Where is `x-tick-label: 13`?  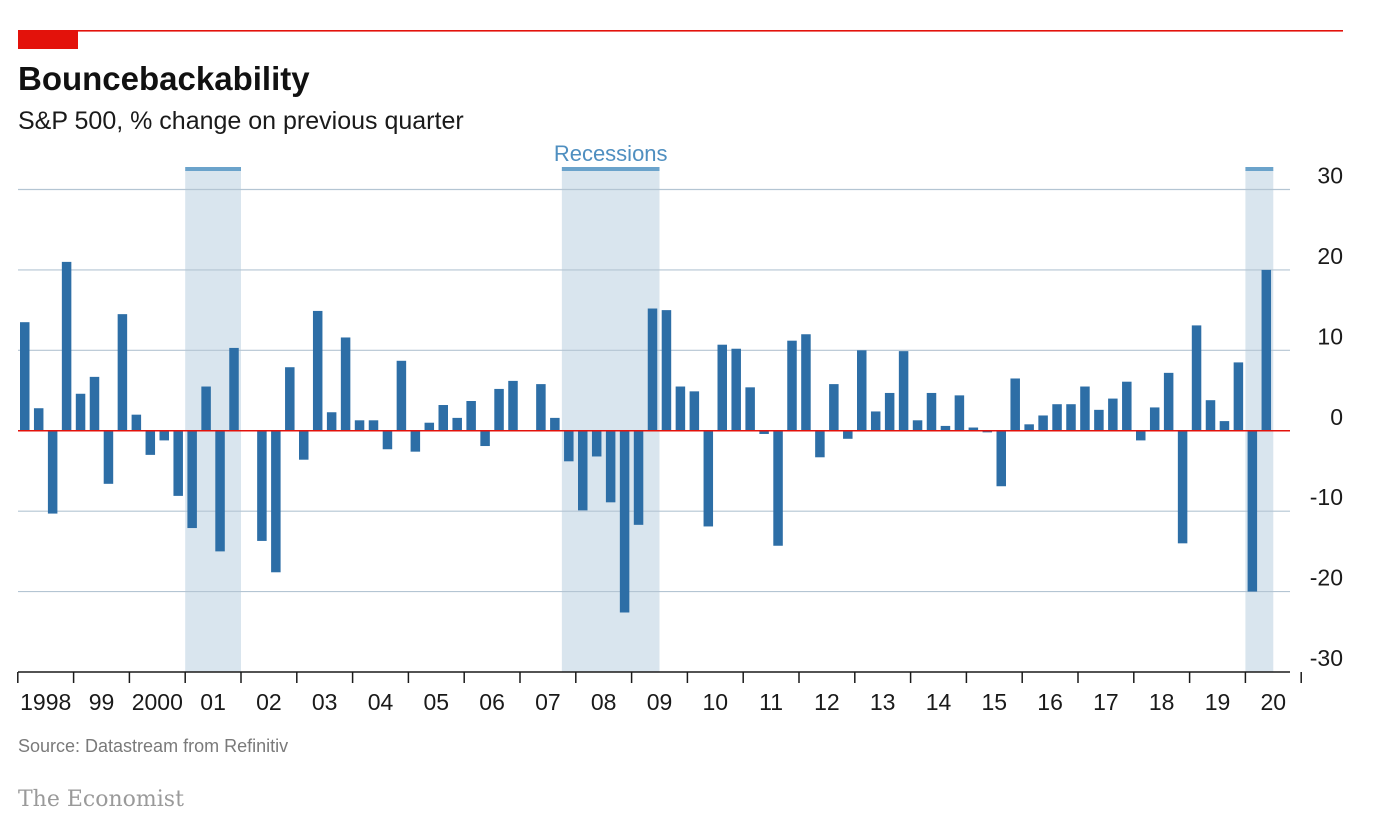 x-tick-label: 13 is located at coordinates (883, 702).